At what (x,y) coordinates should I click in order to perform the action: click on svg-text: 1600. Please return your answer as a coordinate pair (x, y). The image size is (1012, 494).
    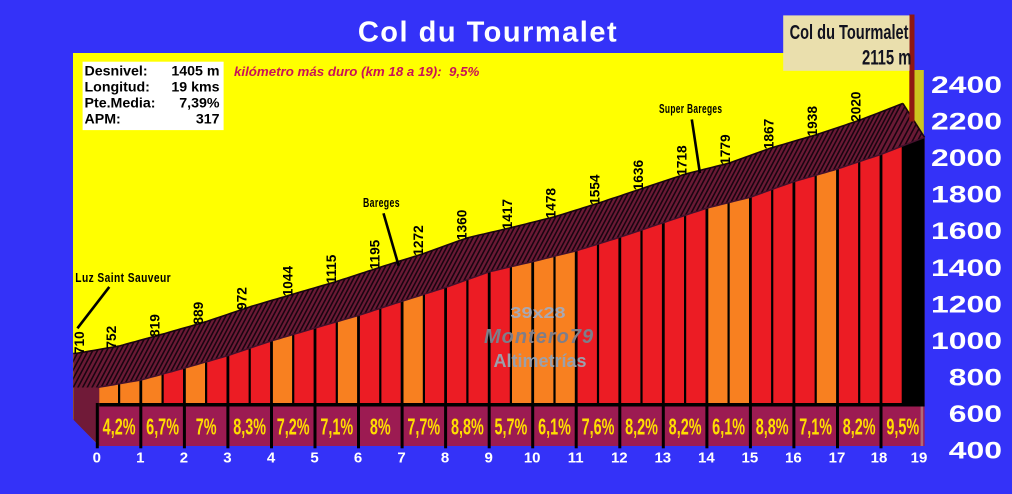
    Looking at the image, I should click on (966, 230).